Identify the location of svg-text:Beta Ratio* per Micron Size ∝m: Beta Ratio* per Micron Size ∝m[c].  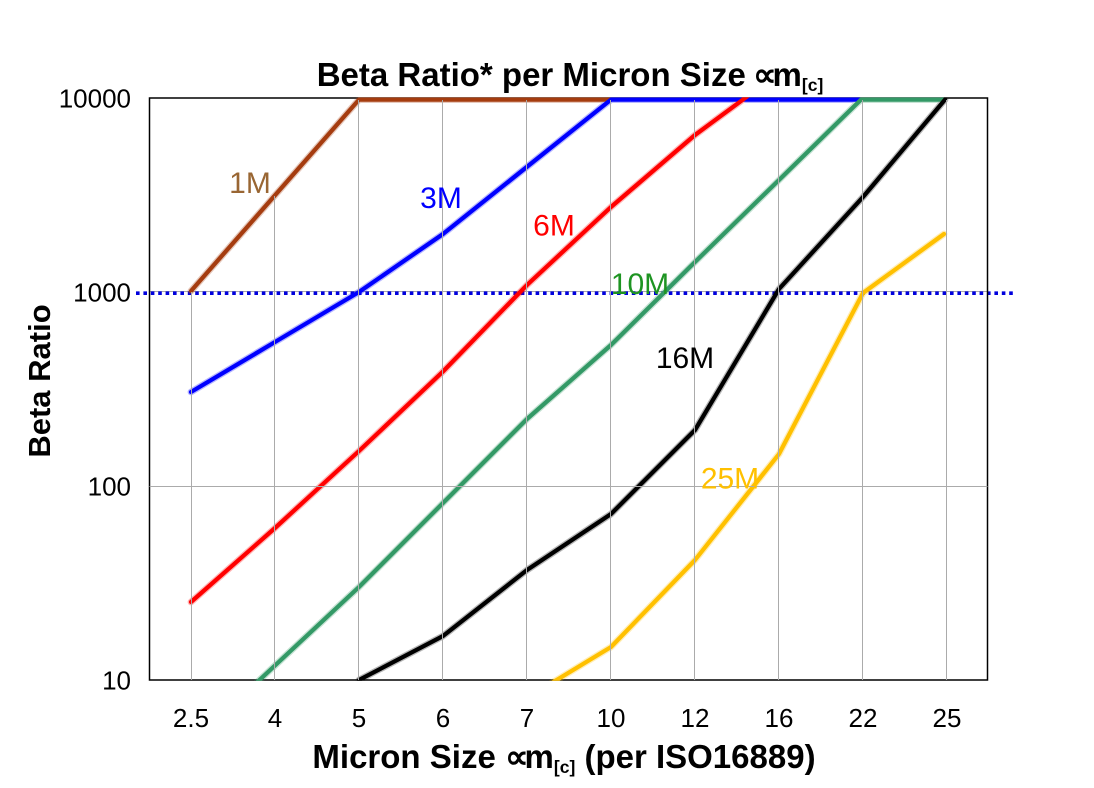
(570, 75).